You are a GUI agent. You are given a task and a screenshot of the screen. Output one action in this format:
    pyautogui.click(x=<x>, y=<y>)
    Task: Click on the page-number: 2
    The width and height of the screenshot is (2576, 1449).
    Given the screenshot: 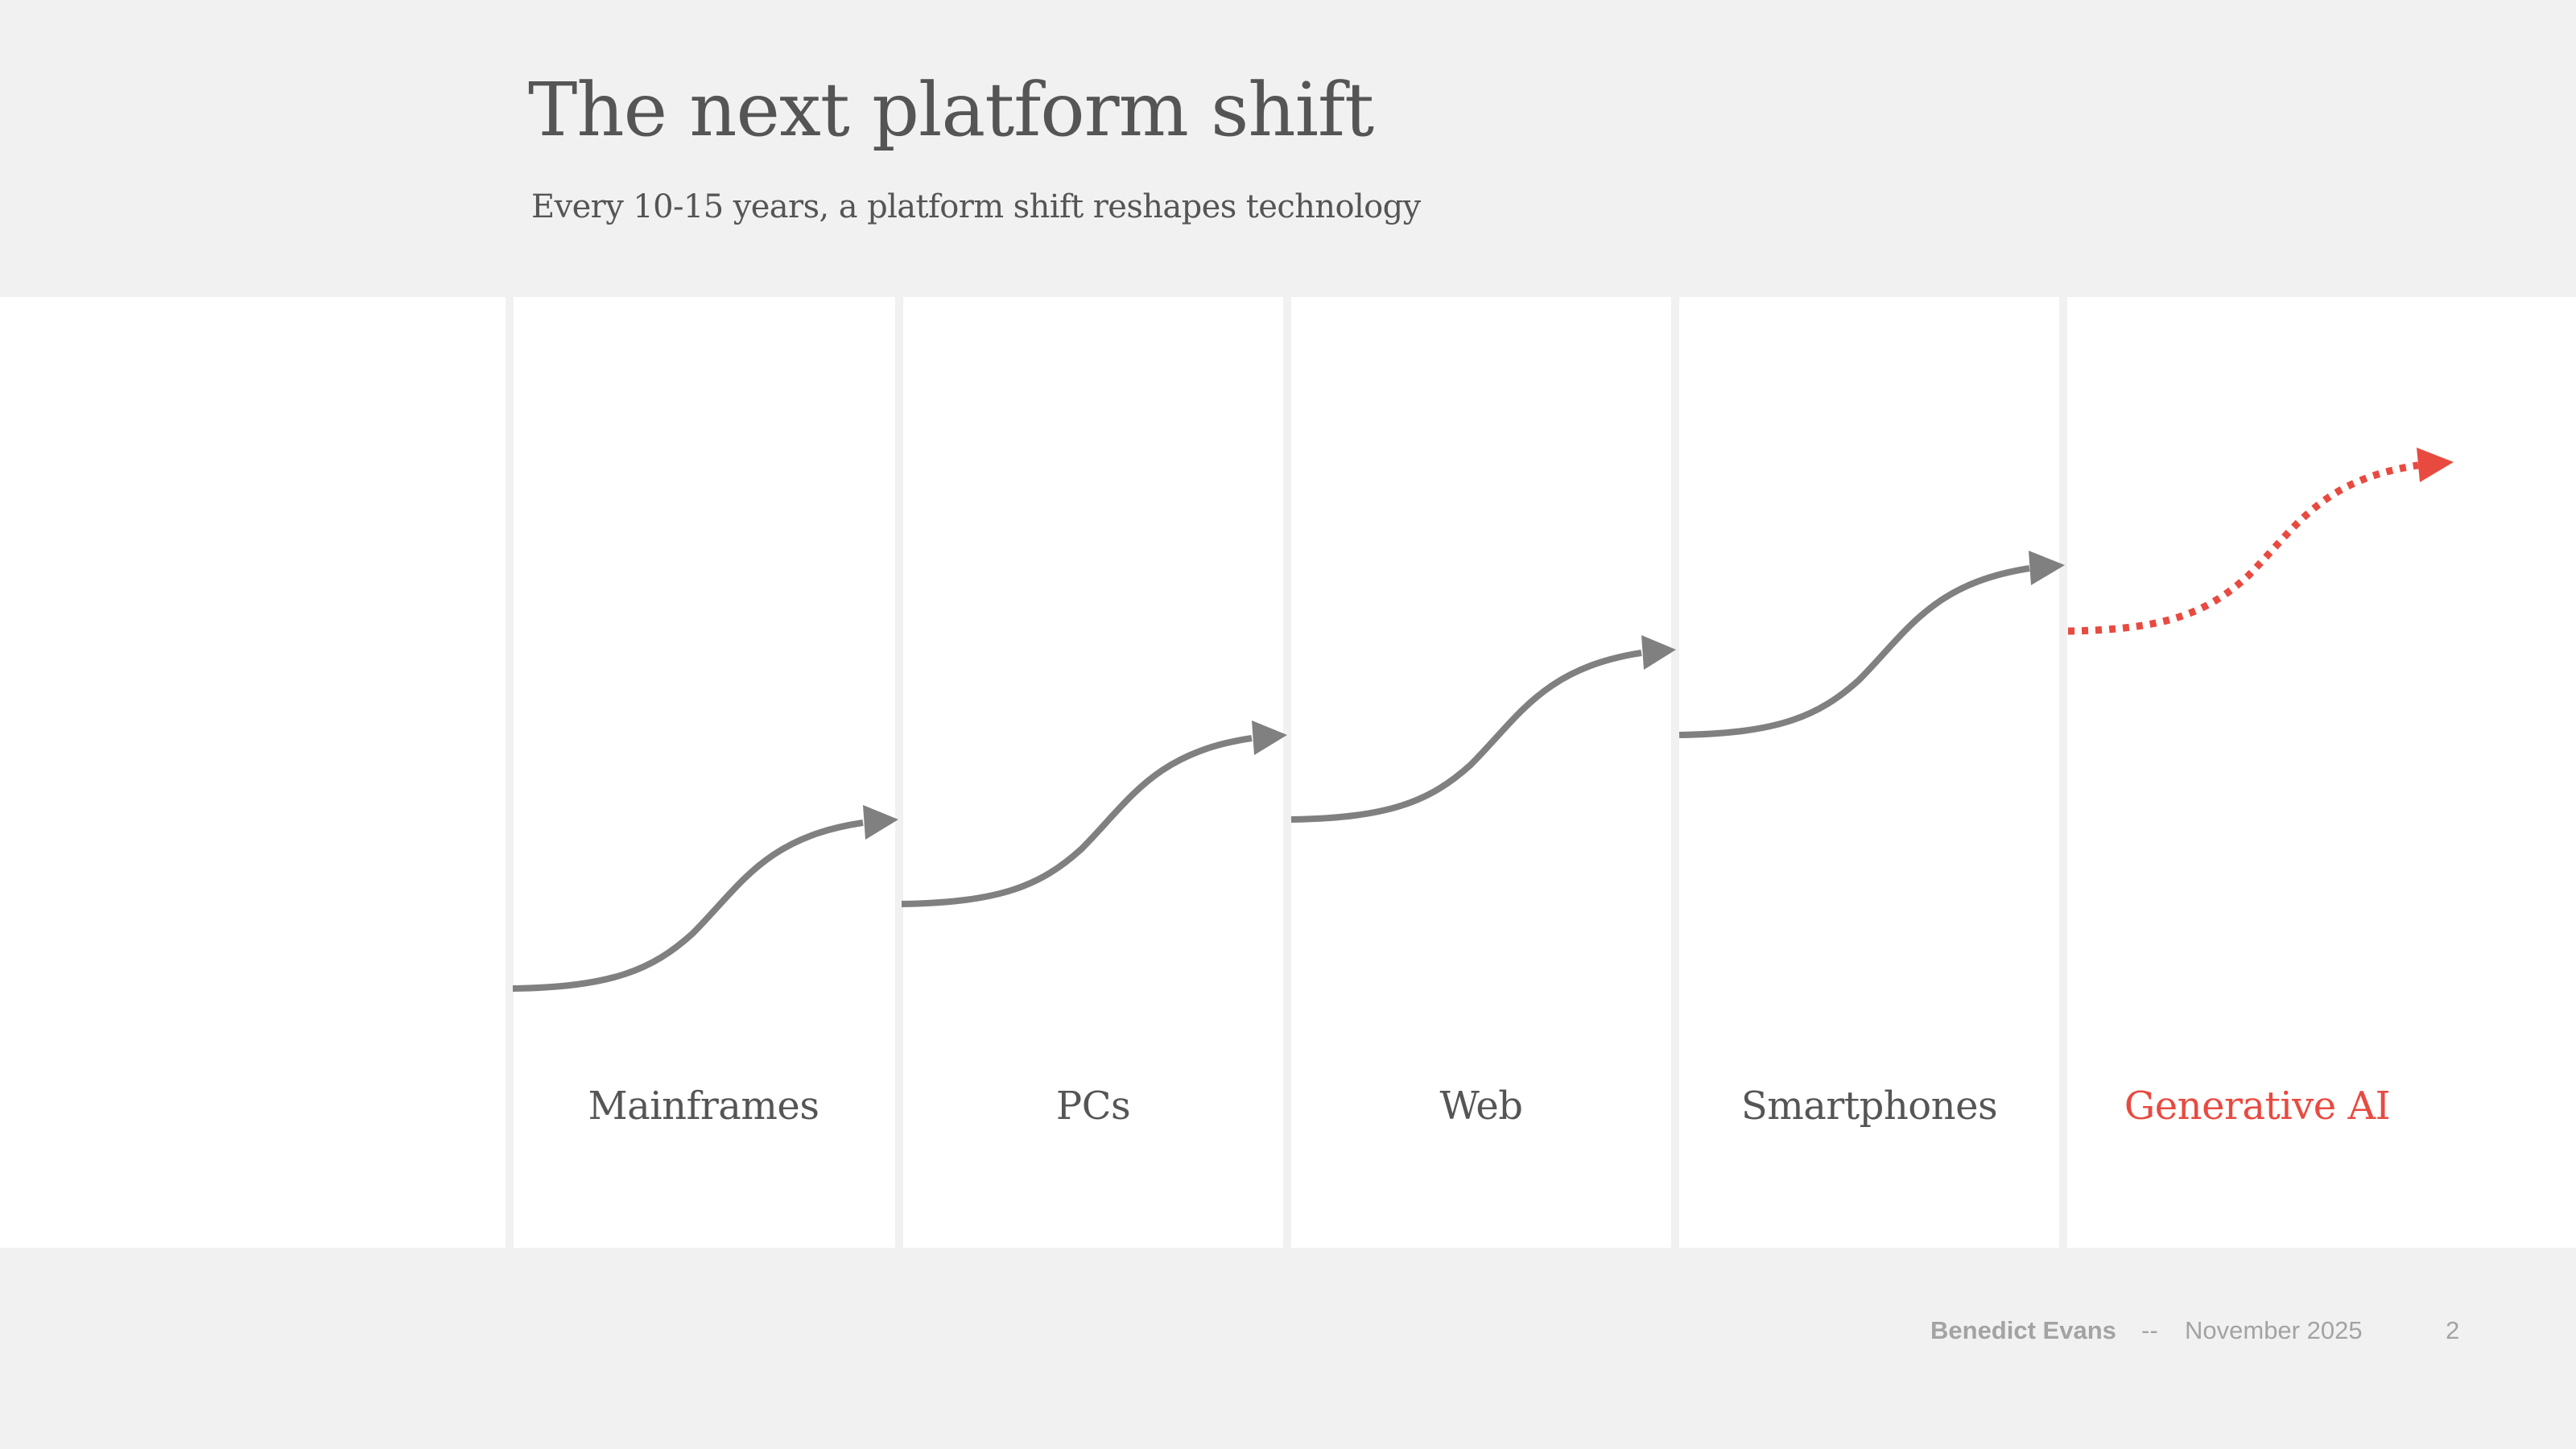 What is the action you would take?
    pyautogui.click(x=2453, y=1330)
    